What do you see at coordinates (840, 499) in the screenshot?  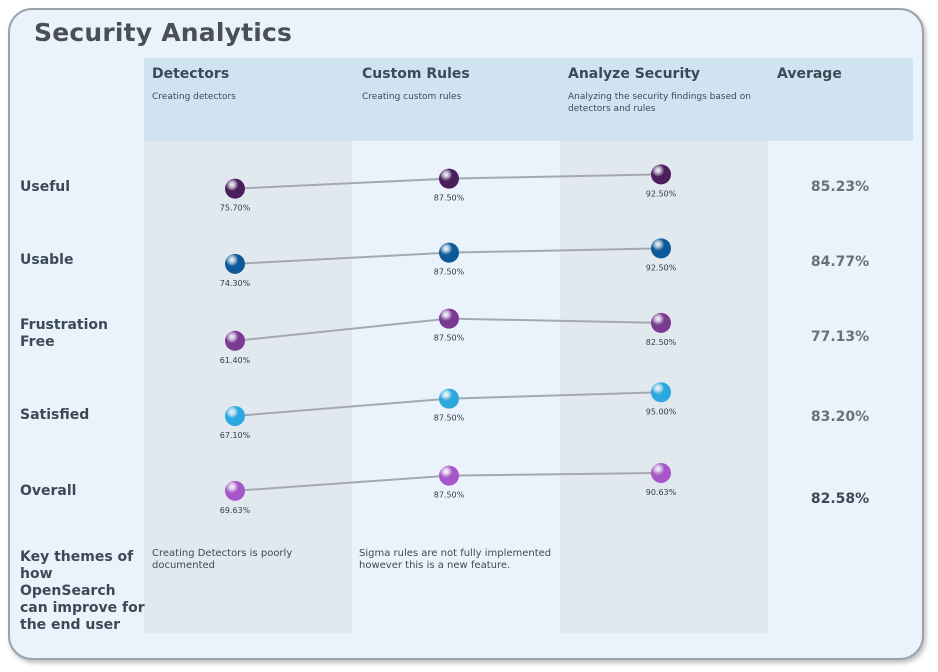 I see `average-overall: 82.58%` at bounding box center [840, 499].